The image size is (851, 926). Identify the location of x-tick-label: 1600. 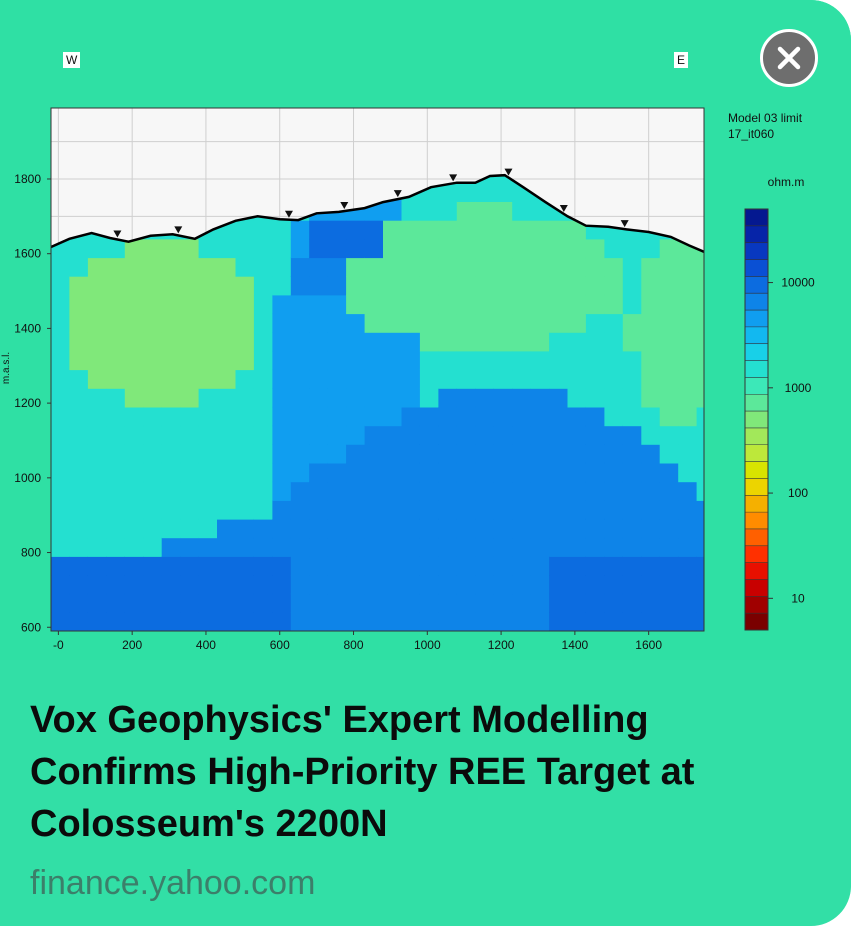
(648, 645).